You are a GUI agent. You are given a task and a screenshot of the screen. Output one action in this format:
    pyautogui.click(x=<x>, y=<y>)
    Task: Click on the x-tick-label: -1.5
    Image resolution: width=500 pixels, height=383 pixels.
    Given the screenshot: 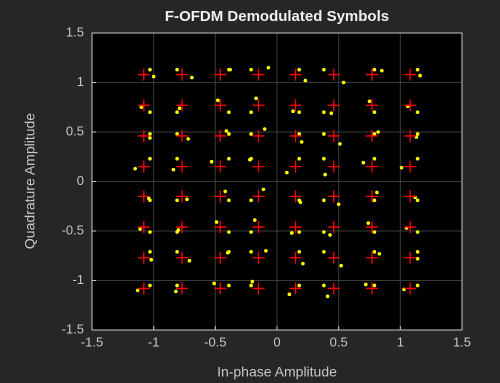 What is the action you would take?
    pyautogui.click(x=92, y=341)
    